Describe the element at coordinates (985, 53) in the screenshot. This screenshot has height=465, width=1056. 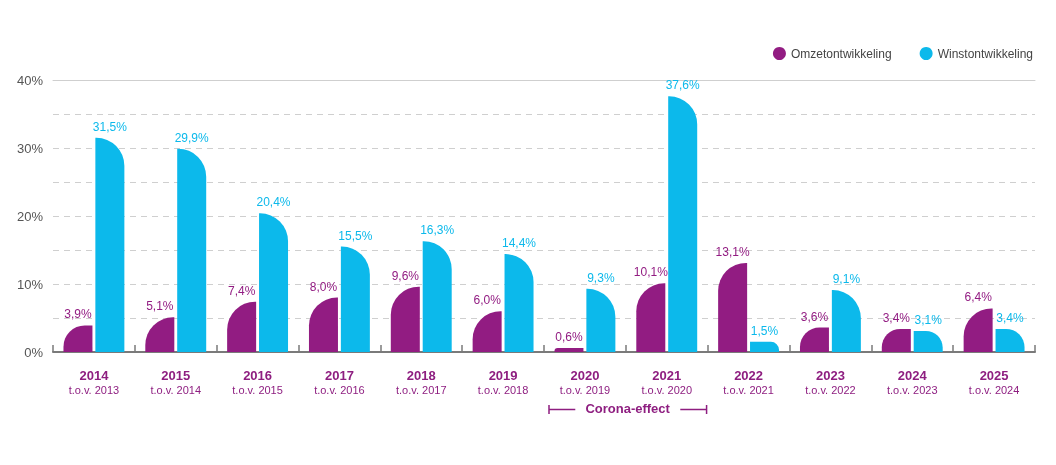
I see `legend-label: Winstontwikkeling` at that location.